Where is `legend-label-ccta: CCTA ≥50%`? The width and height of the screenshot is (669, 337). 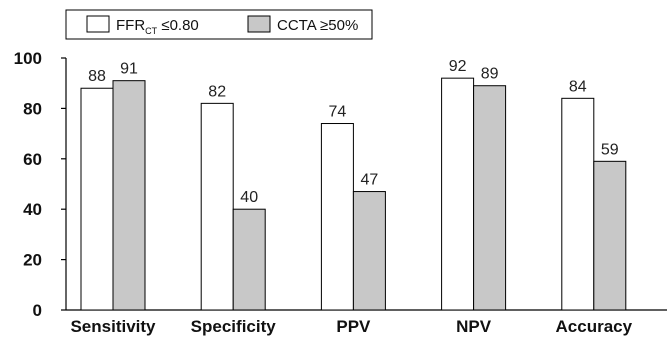 legend-label-ccta: CCTA ≥50% is located at coordinates (317, 25).